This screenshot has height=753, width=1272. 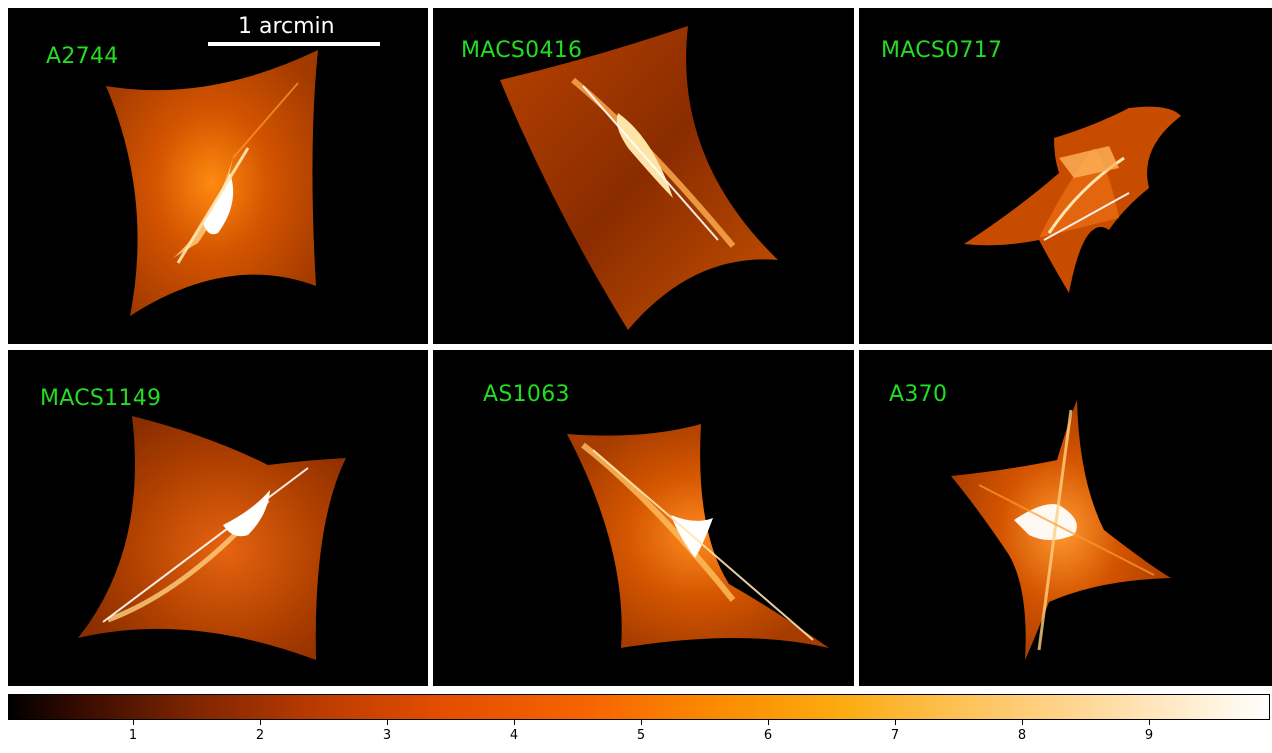 What do you see at coordinates (1072, 199) in the screenshot?
I see `magnification-map-macs0717` at bounding box center [1072, 199].